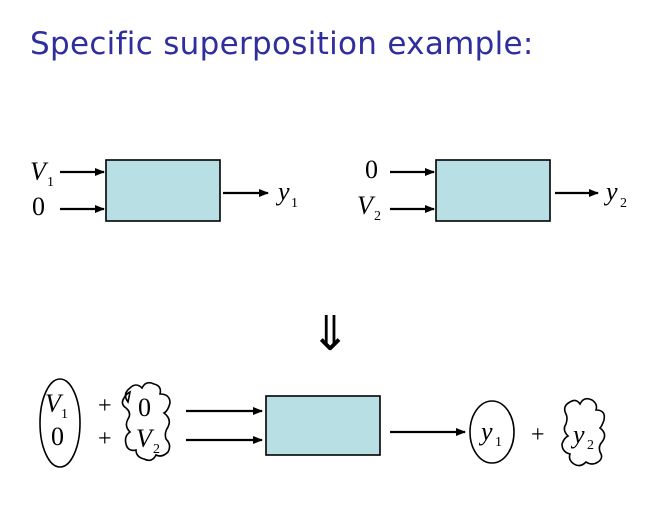  Describe the element at coordinates (323, 425) in the screenshot. I see `combined-box` at that location.